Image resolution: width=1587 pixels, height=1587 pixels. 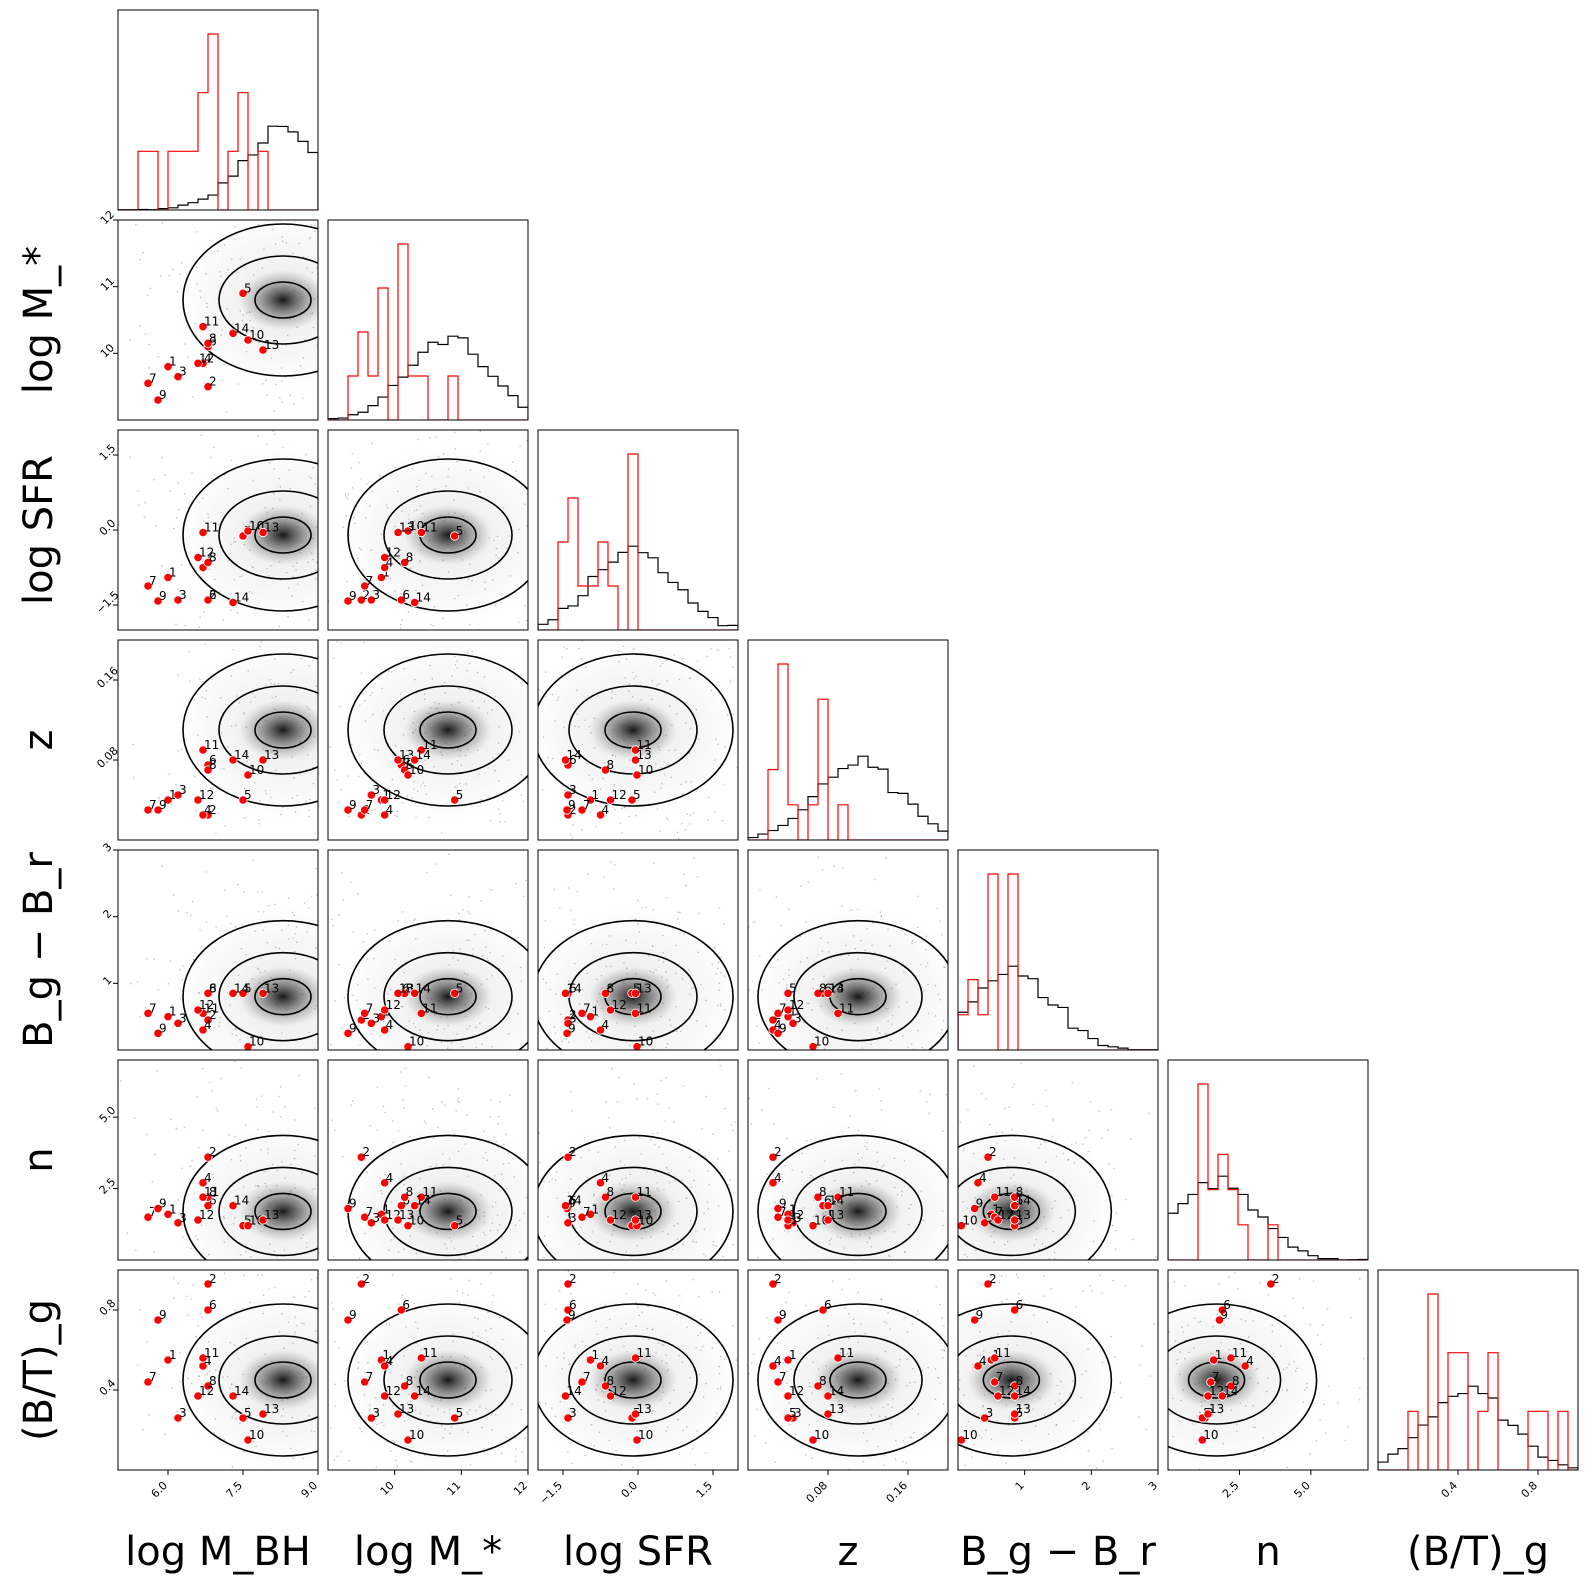 What do you see at coordinates (218, 110) in the screenshot?
I see `panel-mbh-mbh` at bounding box center [218, 110].